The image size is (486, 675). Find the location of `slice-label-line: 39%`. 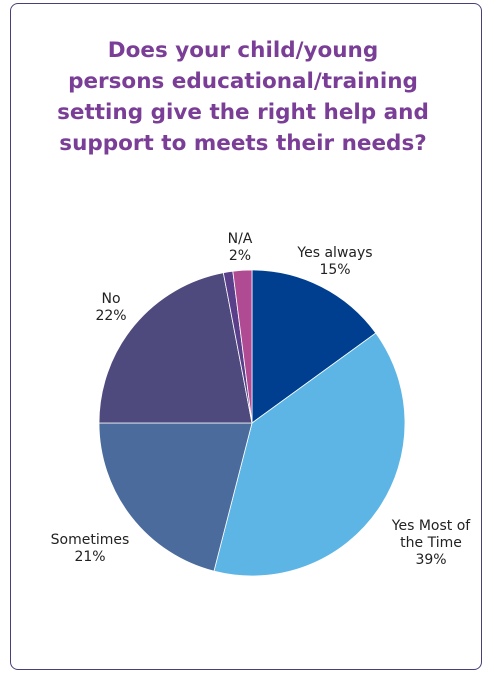

slice-label-line: 39% is located at coordinates (430, 560).